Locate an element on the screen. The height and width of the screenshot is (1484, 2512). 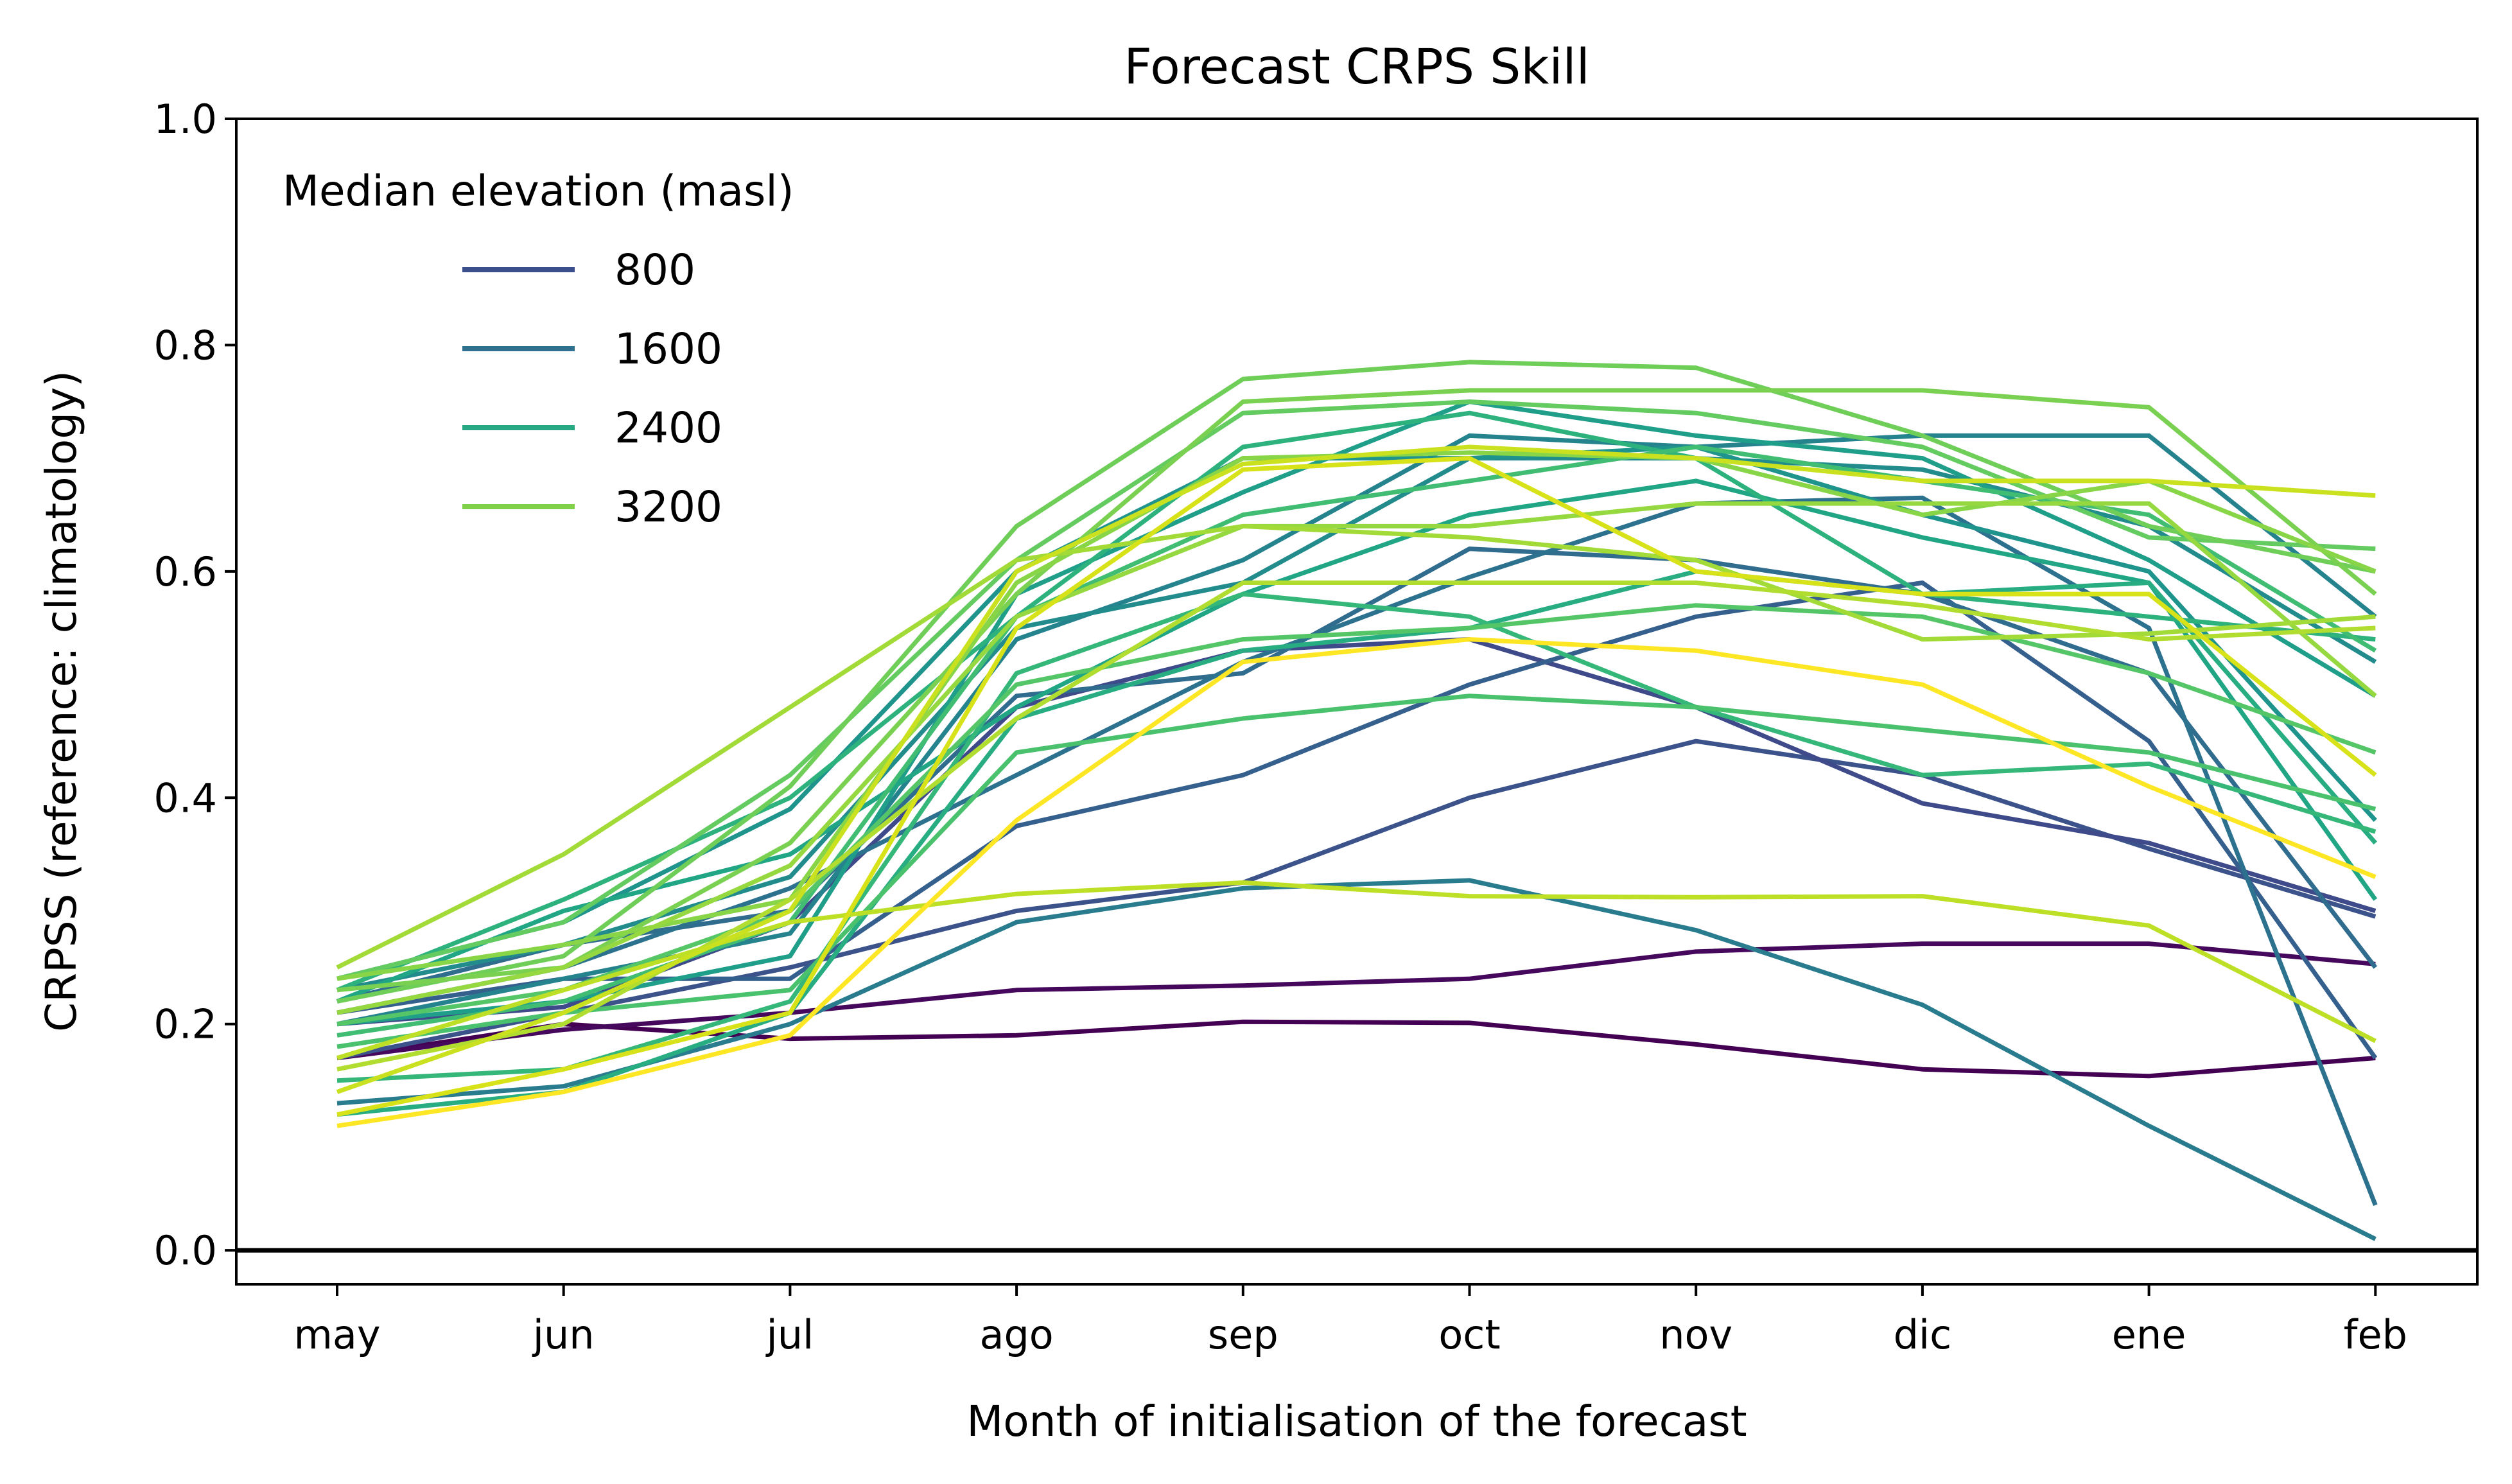
x-tick-label: sep is located at coordinates (1243, 1334).